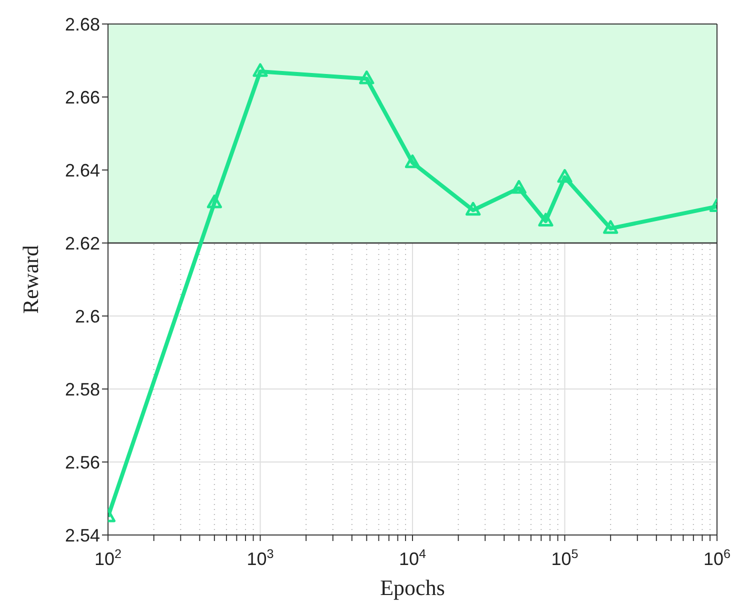  What do you see at coordinates (82, 170) in the screenshot?
I see `y-tick-label: 2.64` at bounding box center [82, 170].